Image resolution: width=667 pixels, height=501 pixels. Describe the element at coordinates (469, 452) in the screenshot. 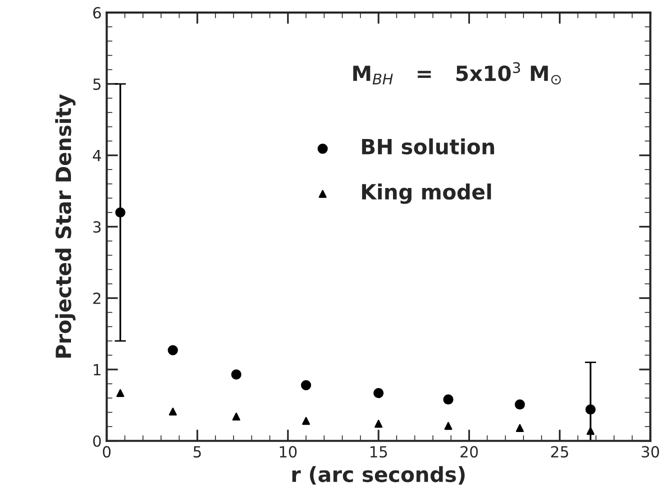

I see `x-tick-label: 20` at that location.